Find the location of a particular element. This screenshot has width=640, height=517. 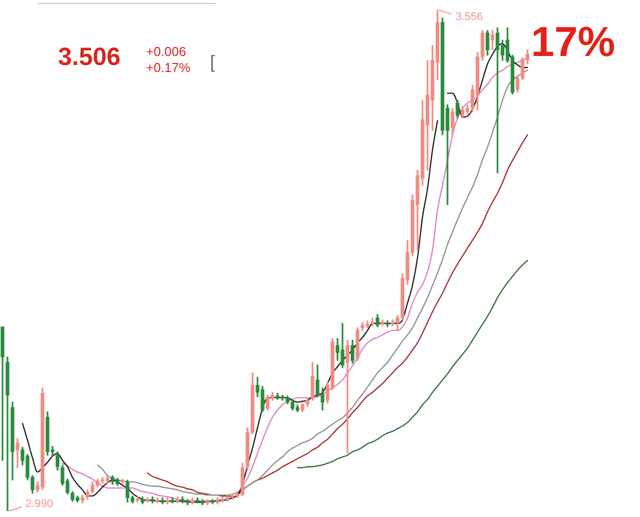

annotation: +0.17% is located at coordinates (168, 67).